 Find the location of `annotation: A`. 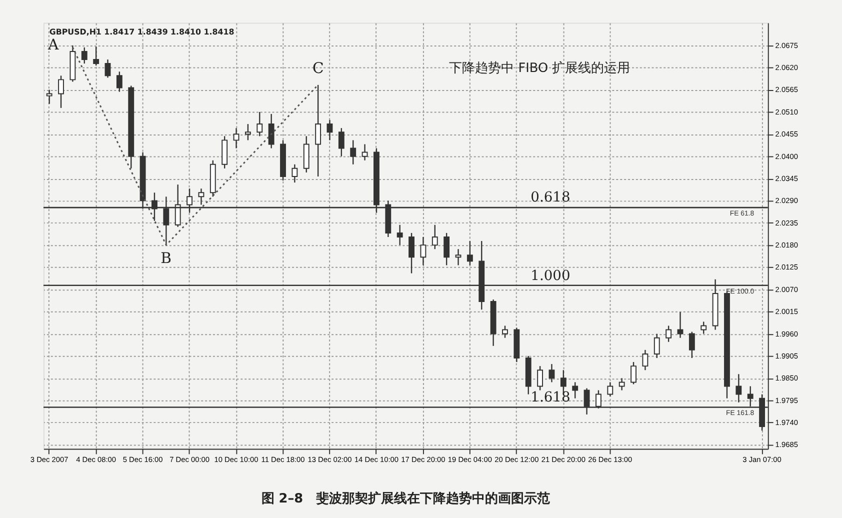

annotation: A is located at coordinates (53, 45).